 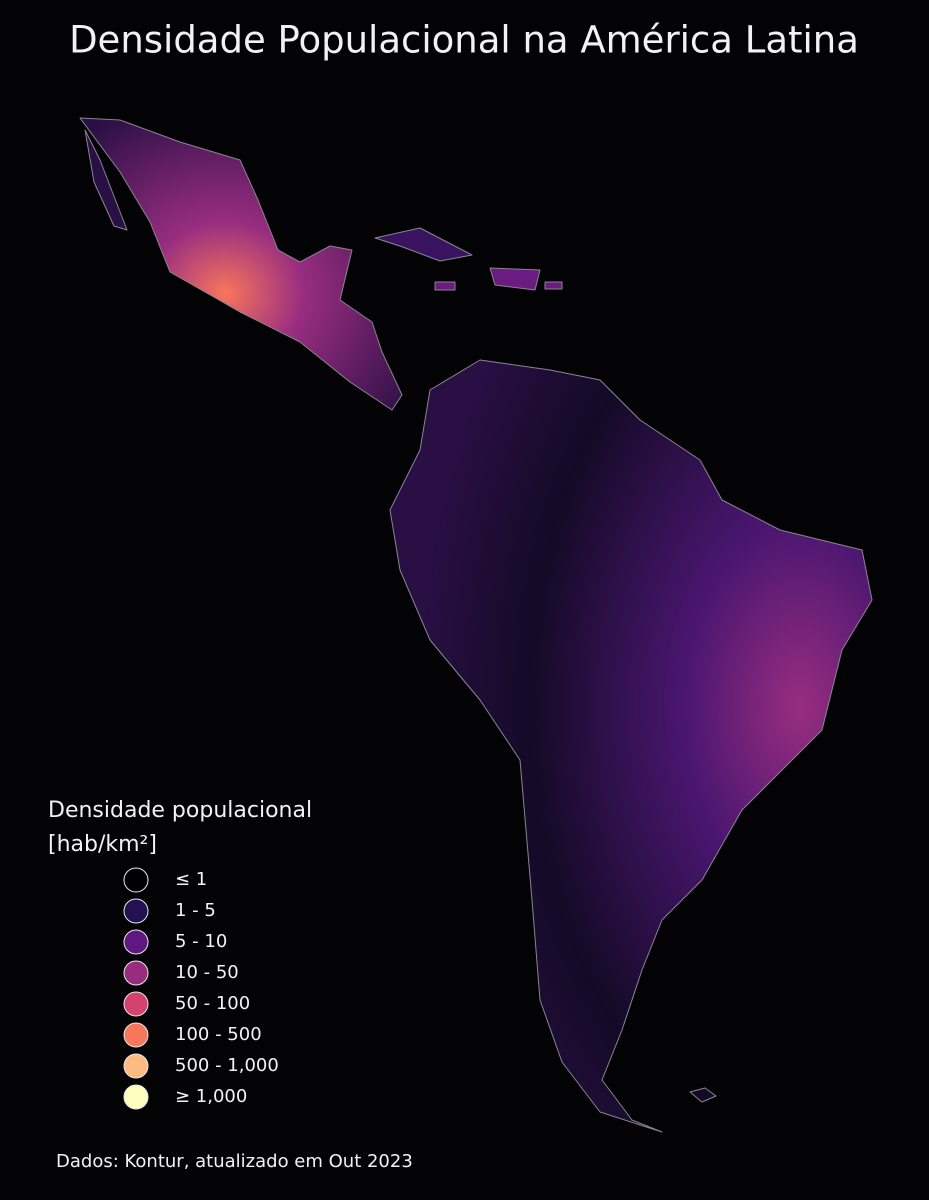 I want to click on legend-label: 5 - 10, so click(x=201, y=941).